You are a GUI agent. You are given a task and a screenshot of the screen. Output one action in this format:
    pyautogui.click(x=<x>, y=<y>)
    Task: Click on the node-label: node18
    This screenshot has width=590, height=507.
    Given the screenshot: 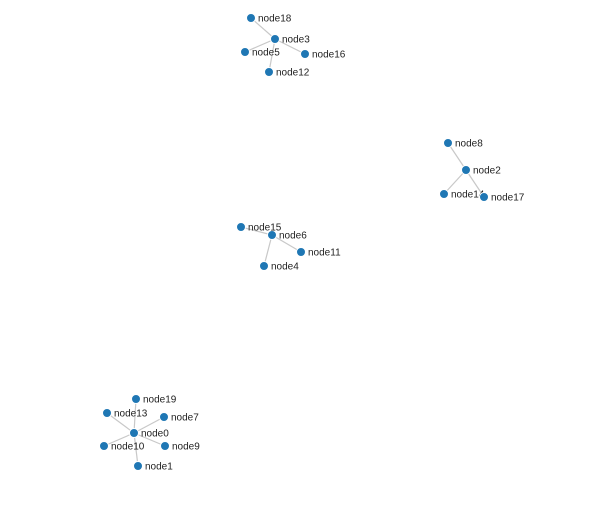 What is the action you would take?
    pyautogui.click(x=275, y=19)
    